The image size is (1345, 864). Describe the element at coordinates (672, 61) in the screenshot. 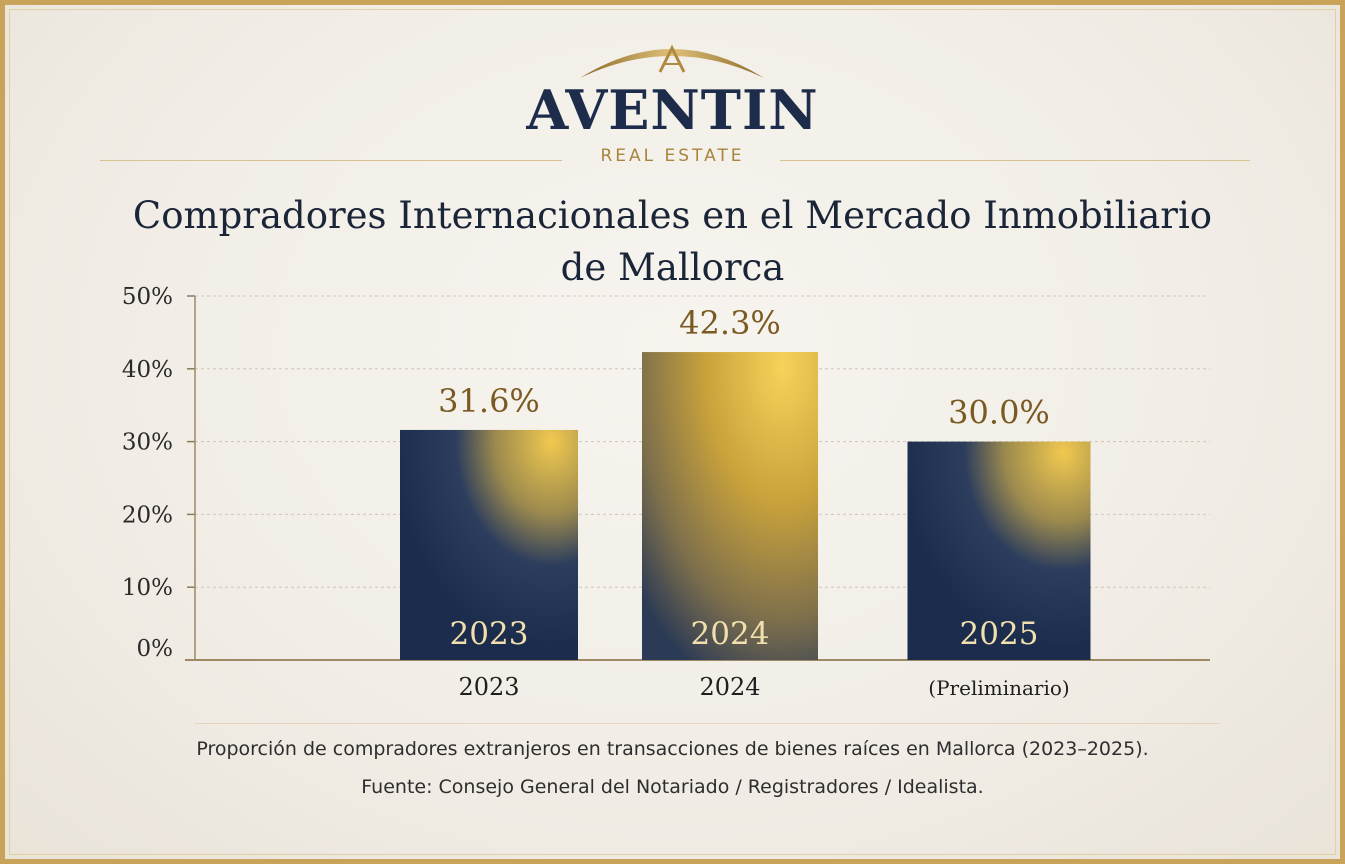

I see `roof-logo-icon` at that location.